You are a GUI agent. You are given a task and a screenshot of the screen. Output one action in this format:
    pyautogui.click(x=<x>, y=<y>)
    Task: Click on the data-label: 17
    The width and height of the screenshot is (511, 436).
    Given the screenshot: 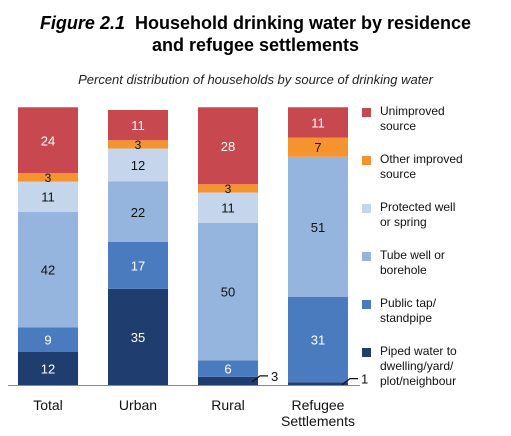 What is the action you would take?
    pyautogui.click(x=138, y=265)
    